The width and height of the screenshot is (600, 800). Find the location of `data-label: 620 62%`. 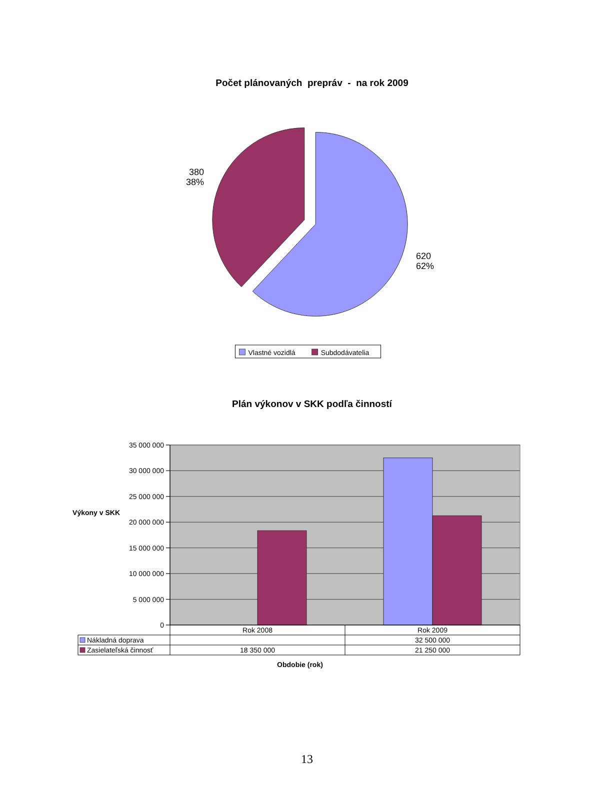

data-label: 620 62% is located at coordinates (425, 260).